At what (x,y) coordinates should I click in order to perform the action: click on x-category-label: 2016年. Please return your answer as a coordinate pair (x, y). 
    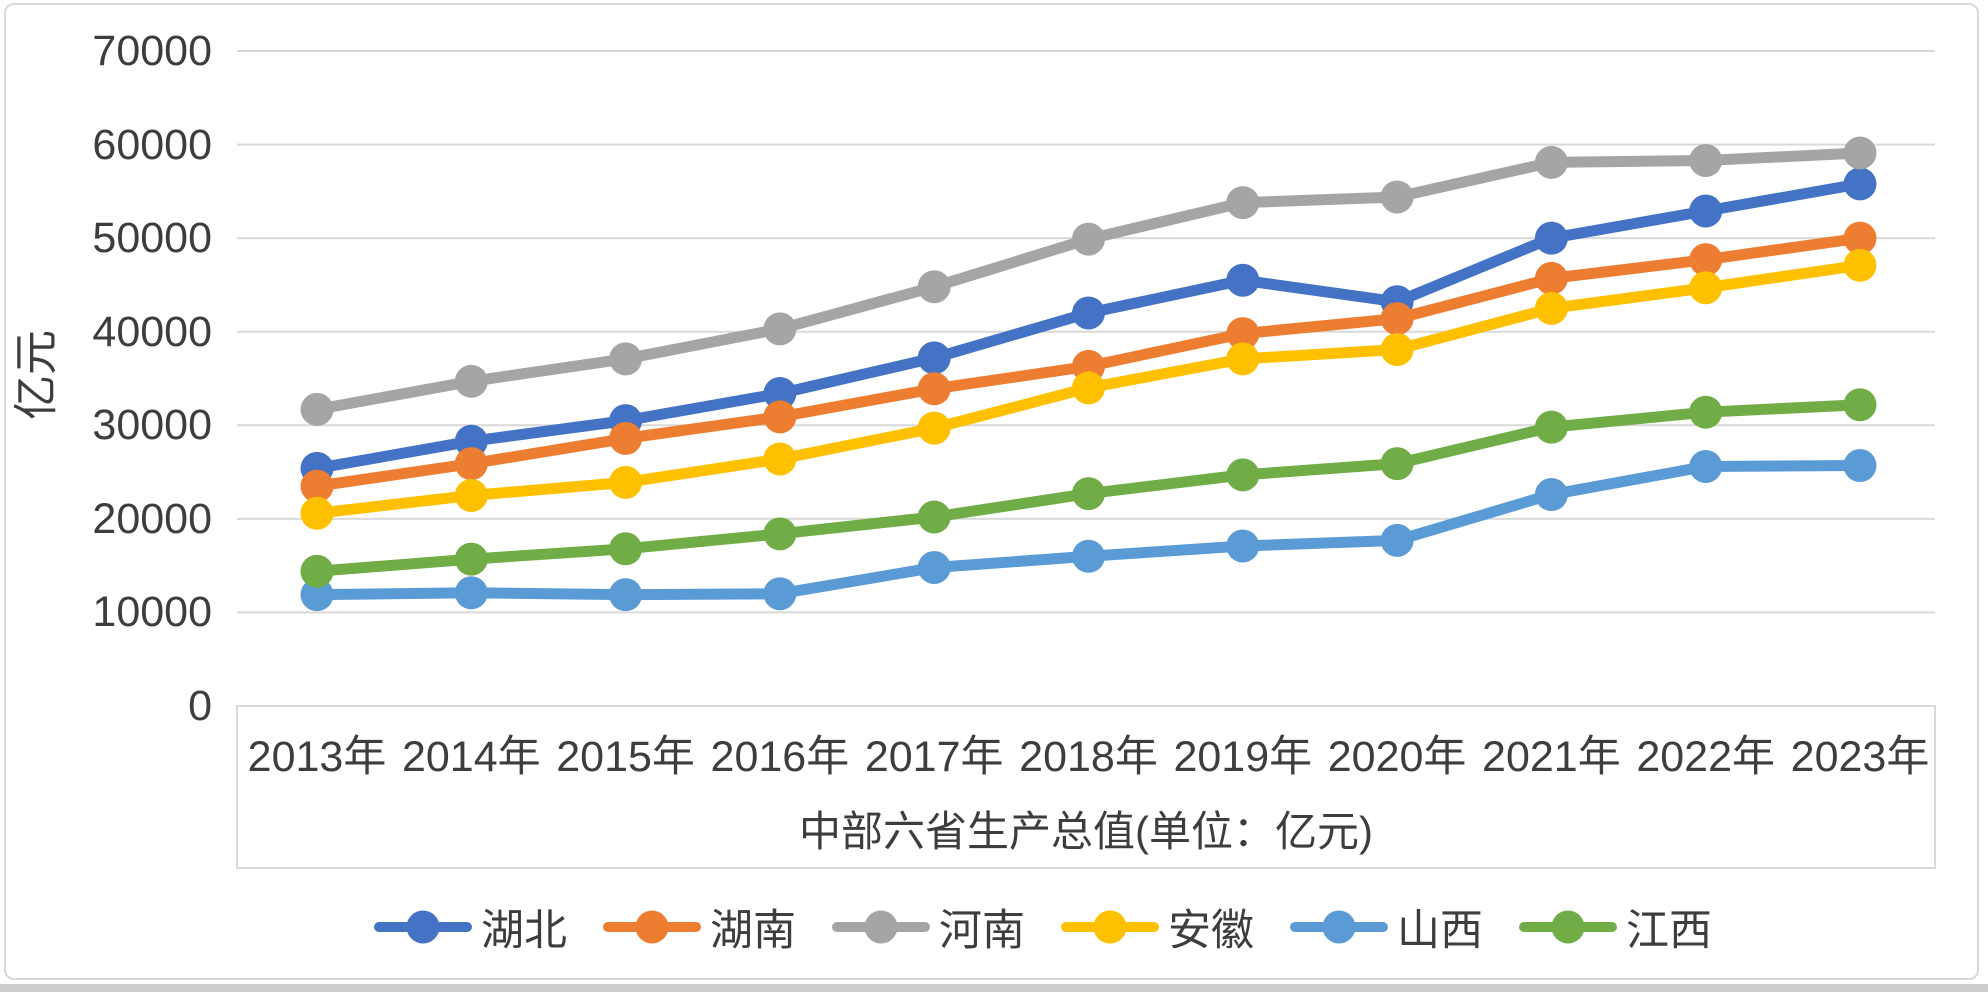
    Looking at the image, I should click on (780, 757).